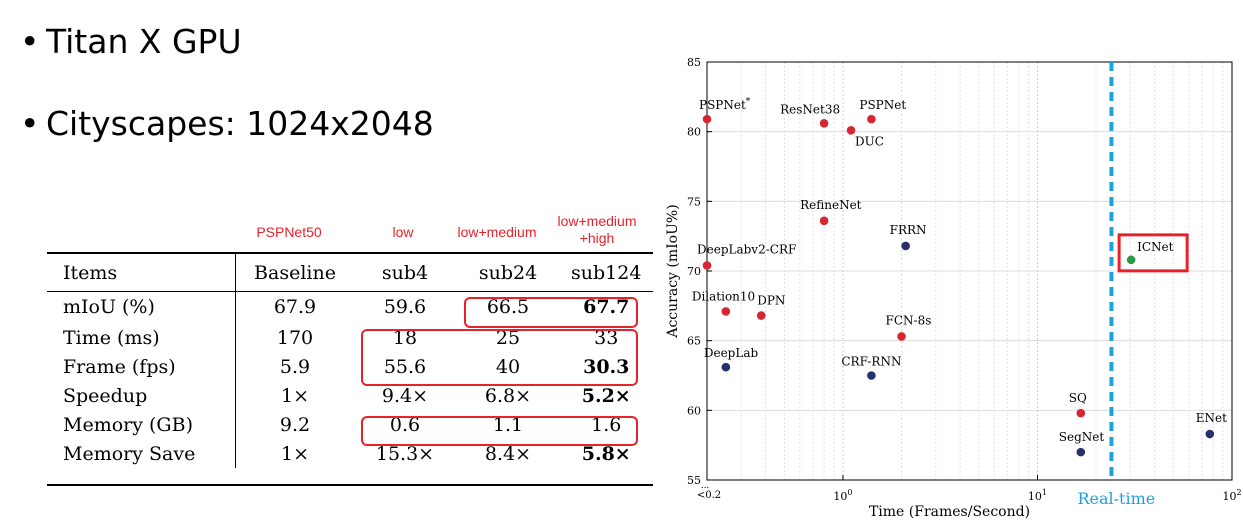 The image size is (1243, 521). I want to click on highlight-box-time-frame, so click(499, 357).